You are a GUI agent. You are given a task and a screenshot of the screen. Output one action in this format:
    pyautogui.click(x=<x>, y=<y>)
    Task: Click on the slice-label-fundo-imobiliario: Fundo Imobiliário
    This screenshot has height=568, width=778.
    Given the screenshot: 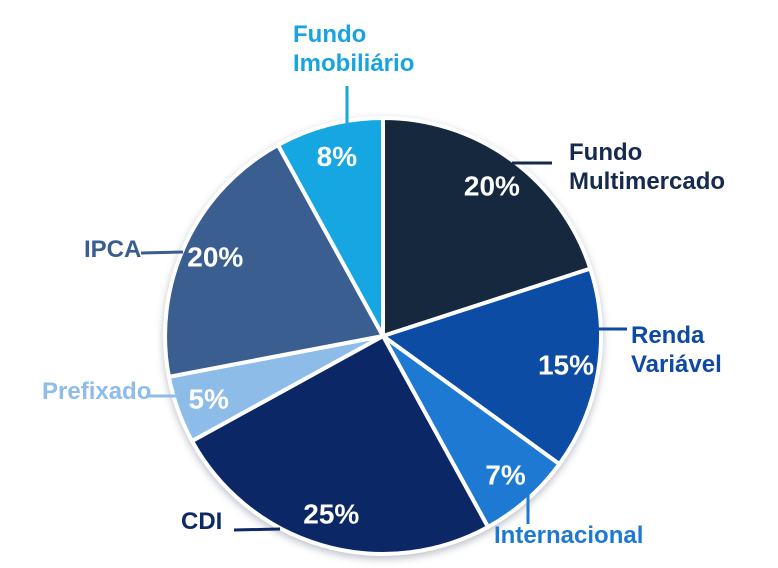 What is the action you would take?
    pyautogui.click(x=354, y=49)
    